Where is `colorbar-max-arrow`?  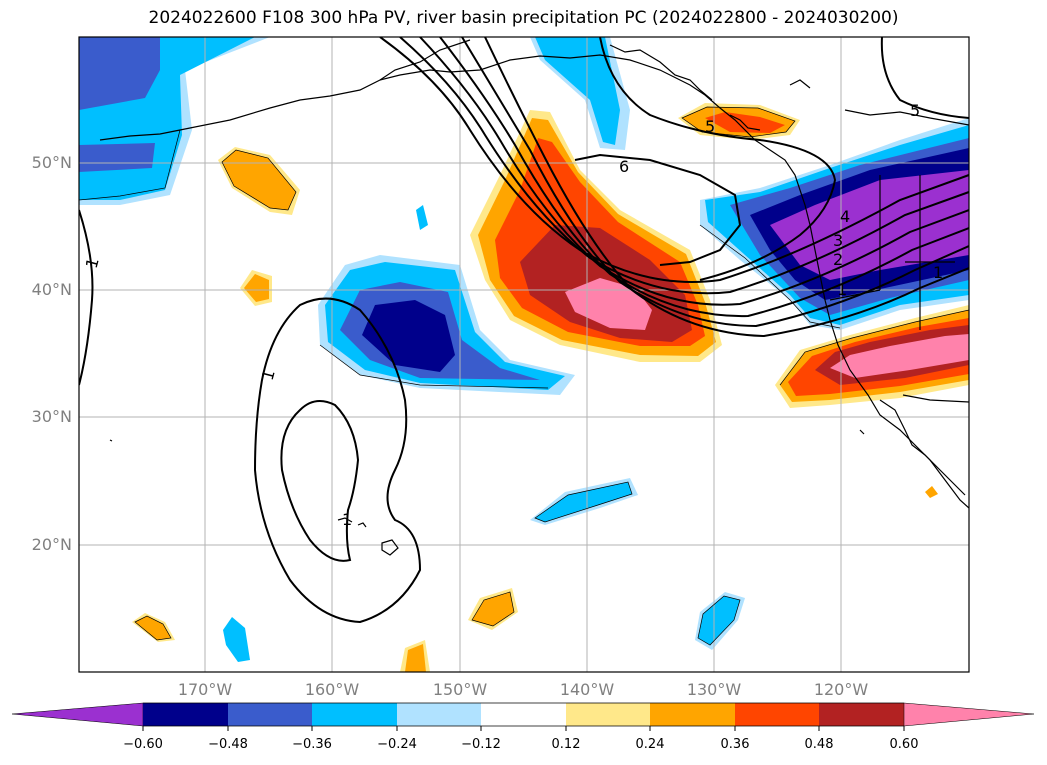 colorbar-max-arrow is located at coordinates (969, 714).